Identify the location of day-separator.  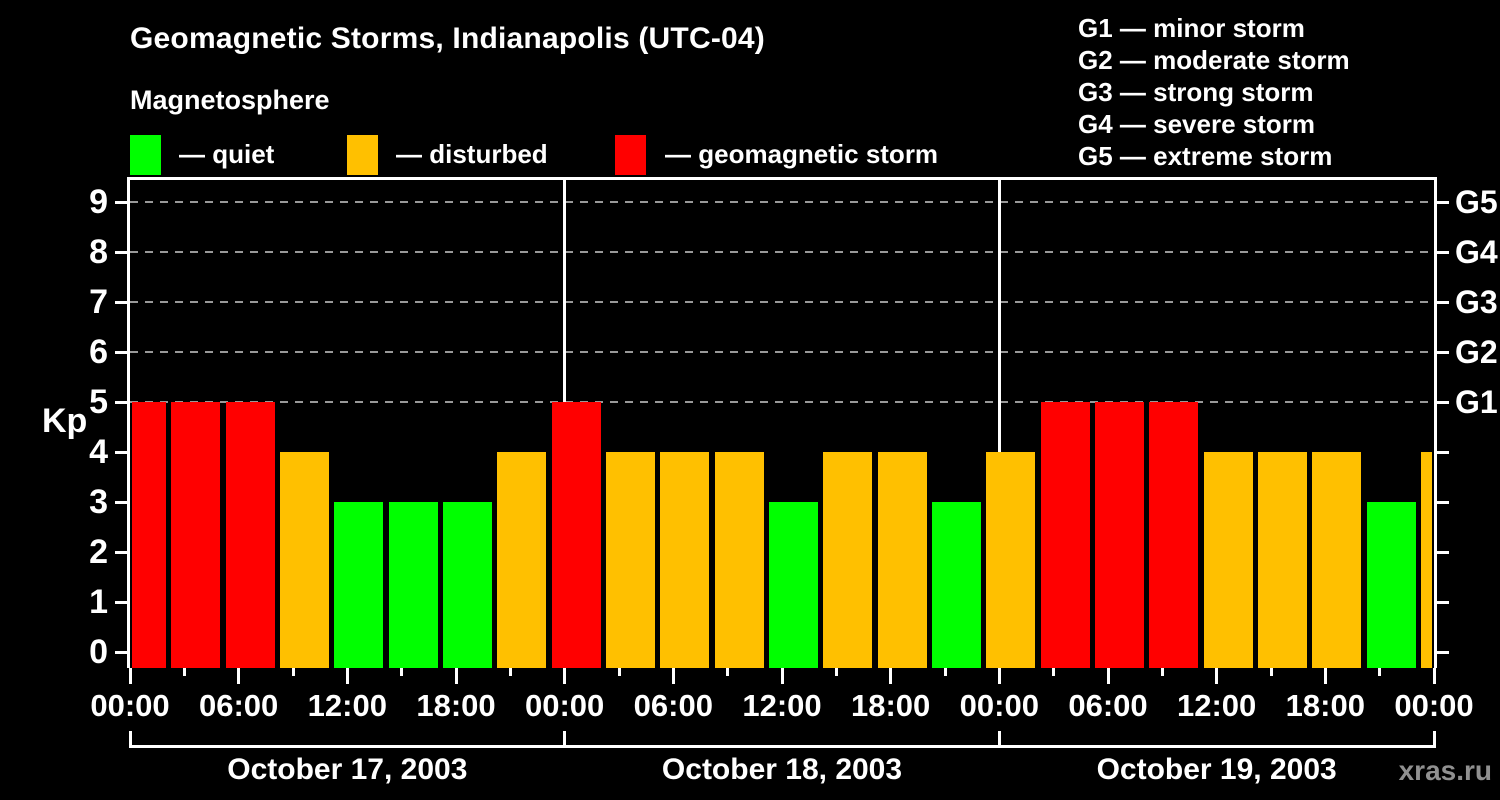
(999, 423).